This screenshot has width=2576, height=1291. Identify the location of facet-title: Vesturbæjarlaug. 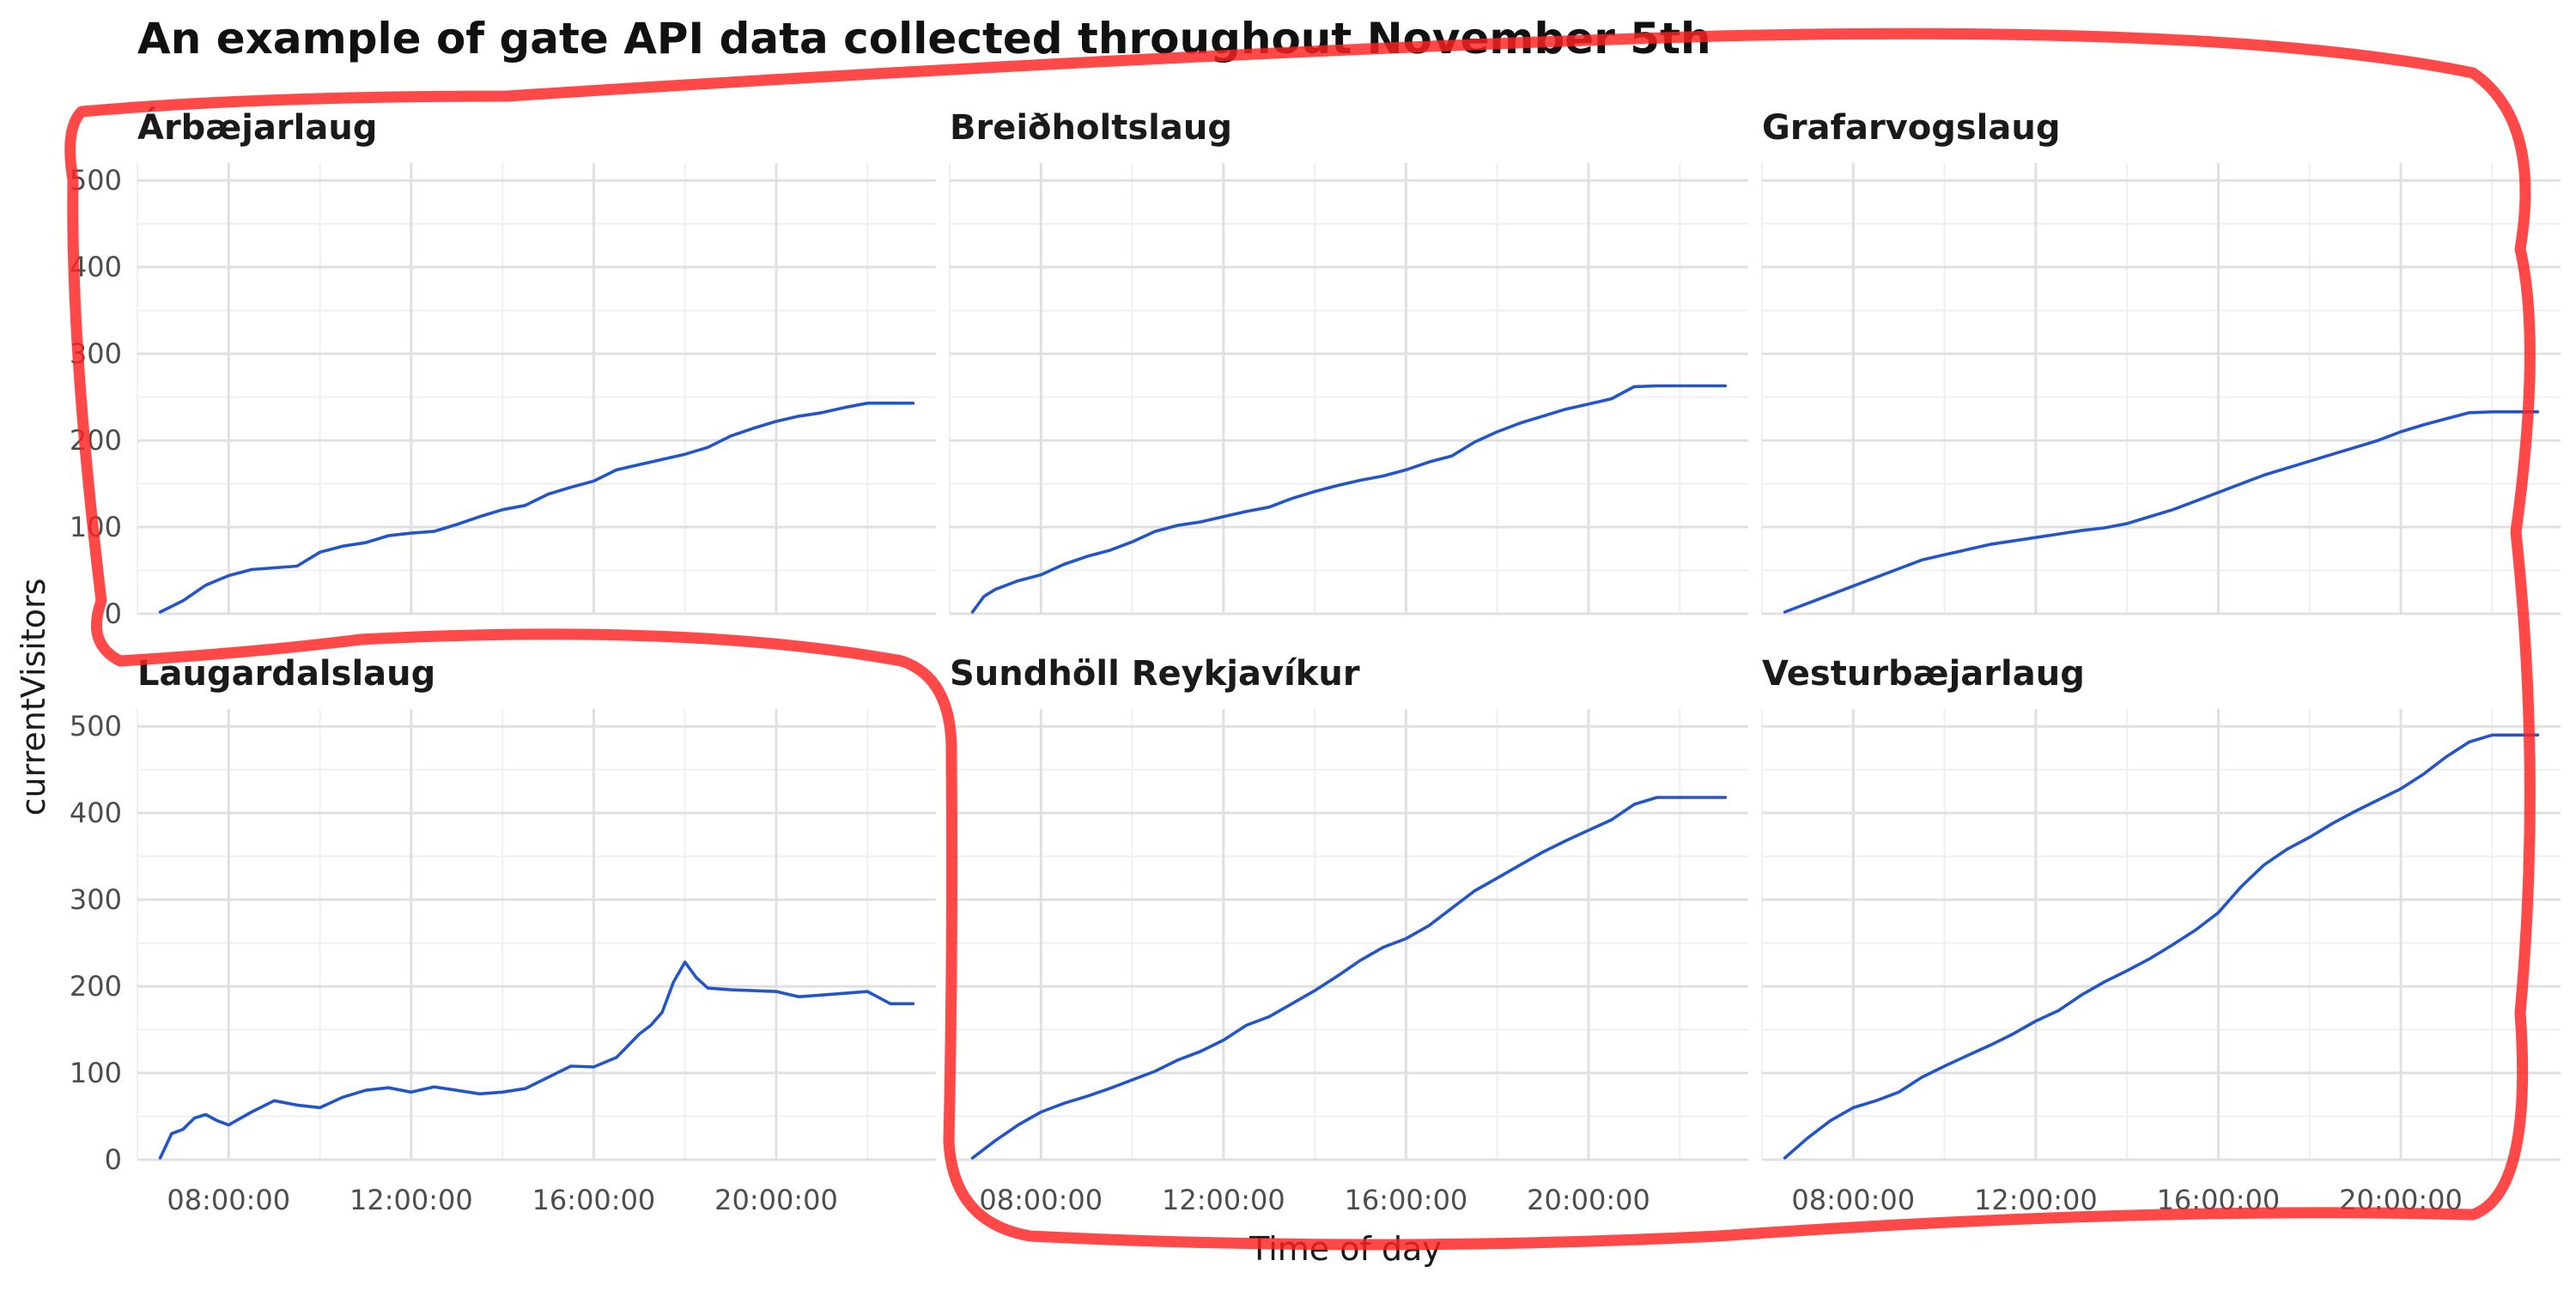
(1923, 674).